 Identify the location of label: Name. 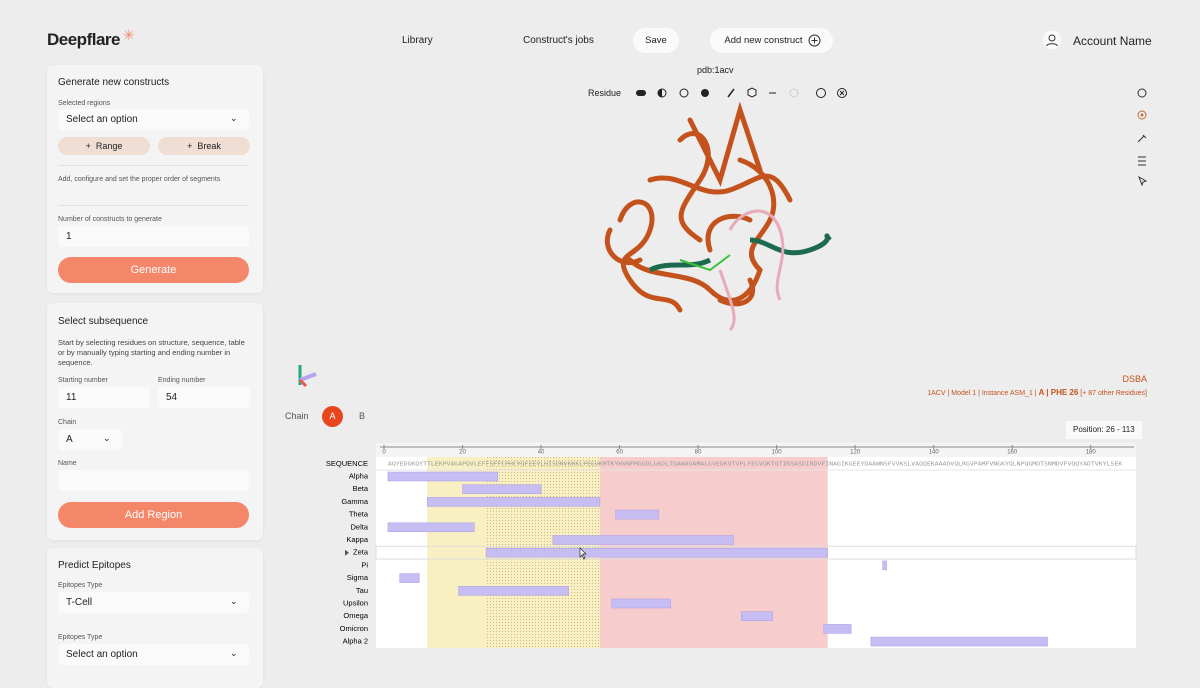
(67, 463).